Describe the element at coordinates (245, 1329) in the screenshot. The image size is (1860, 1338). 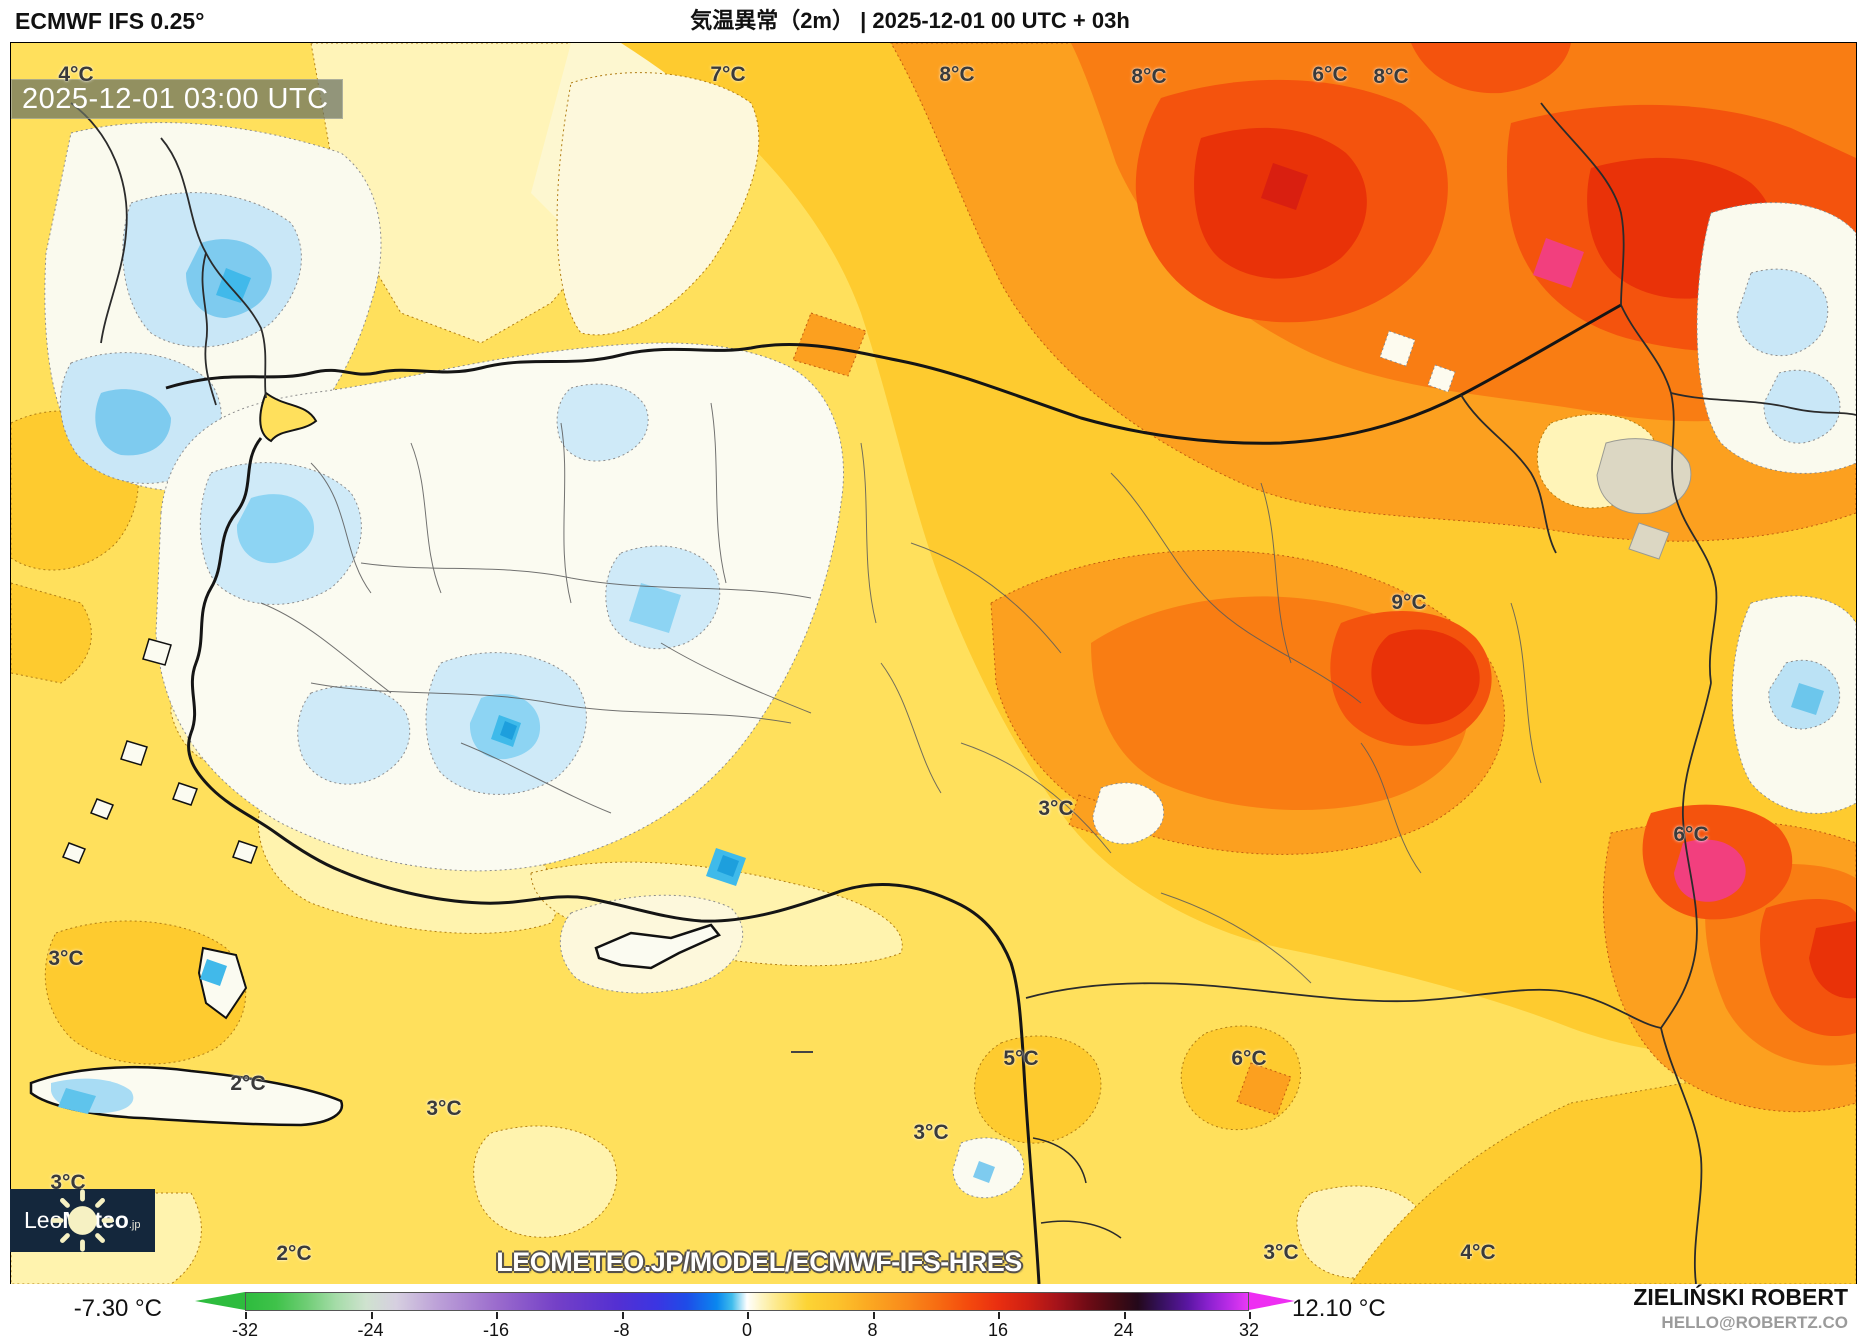
I see `colorbar-tick-label: -32` at that location.